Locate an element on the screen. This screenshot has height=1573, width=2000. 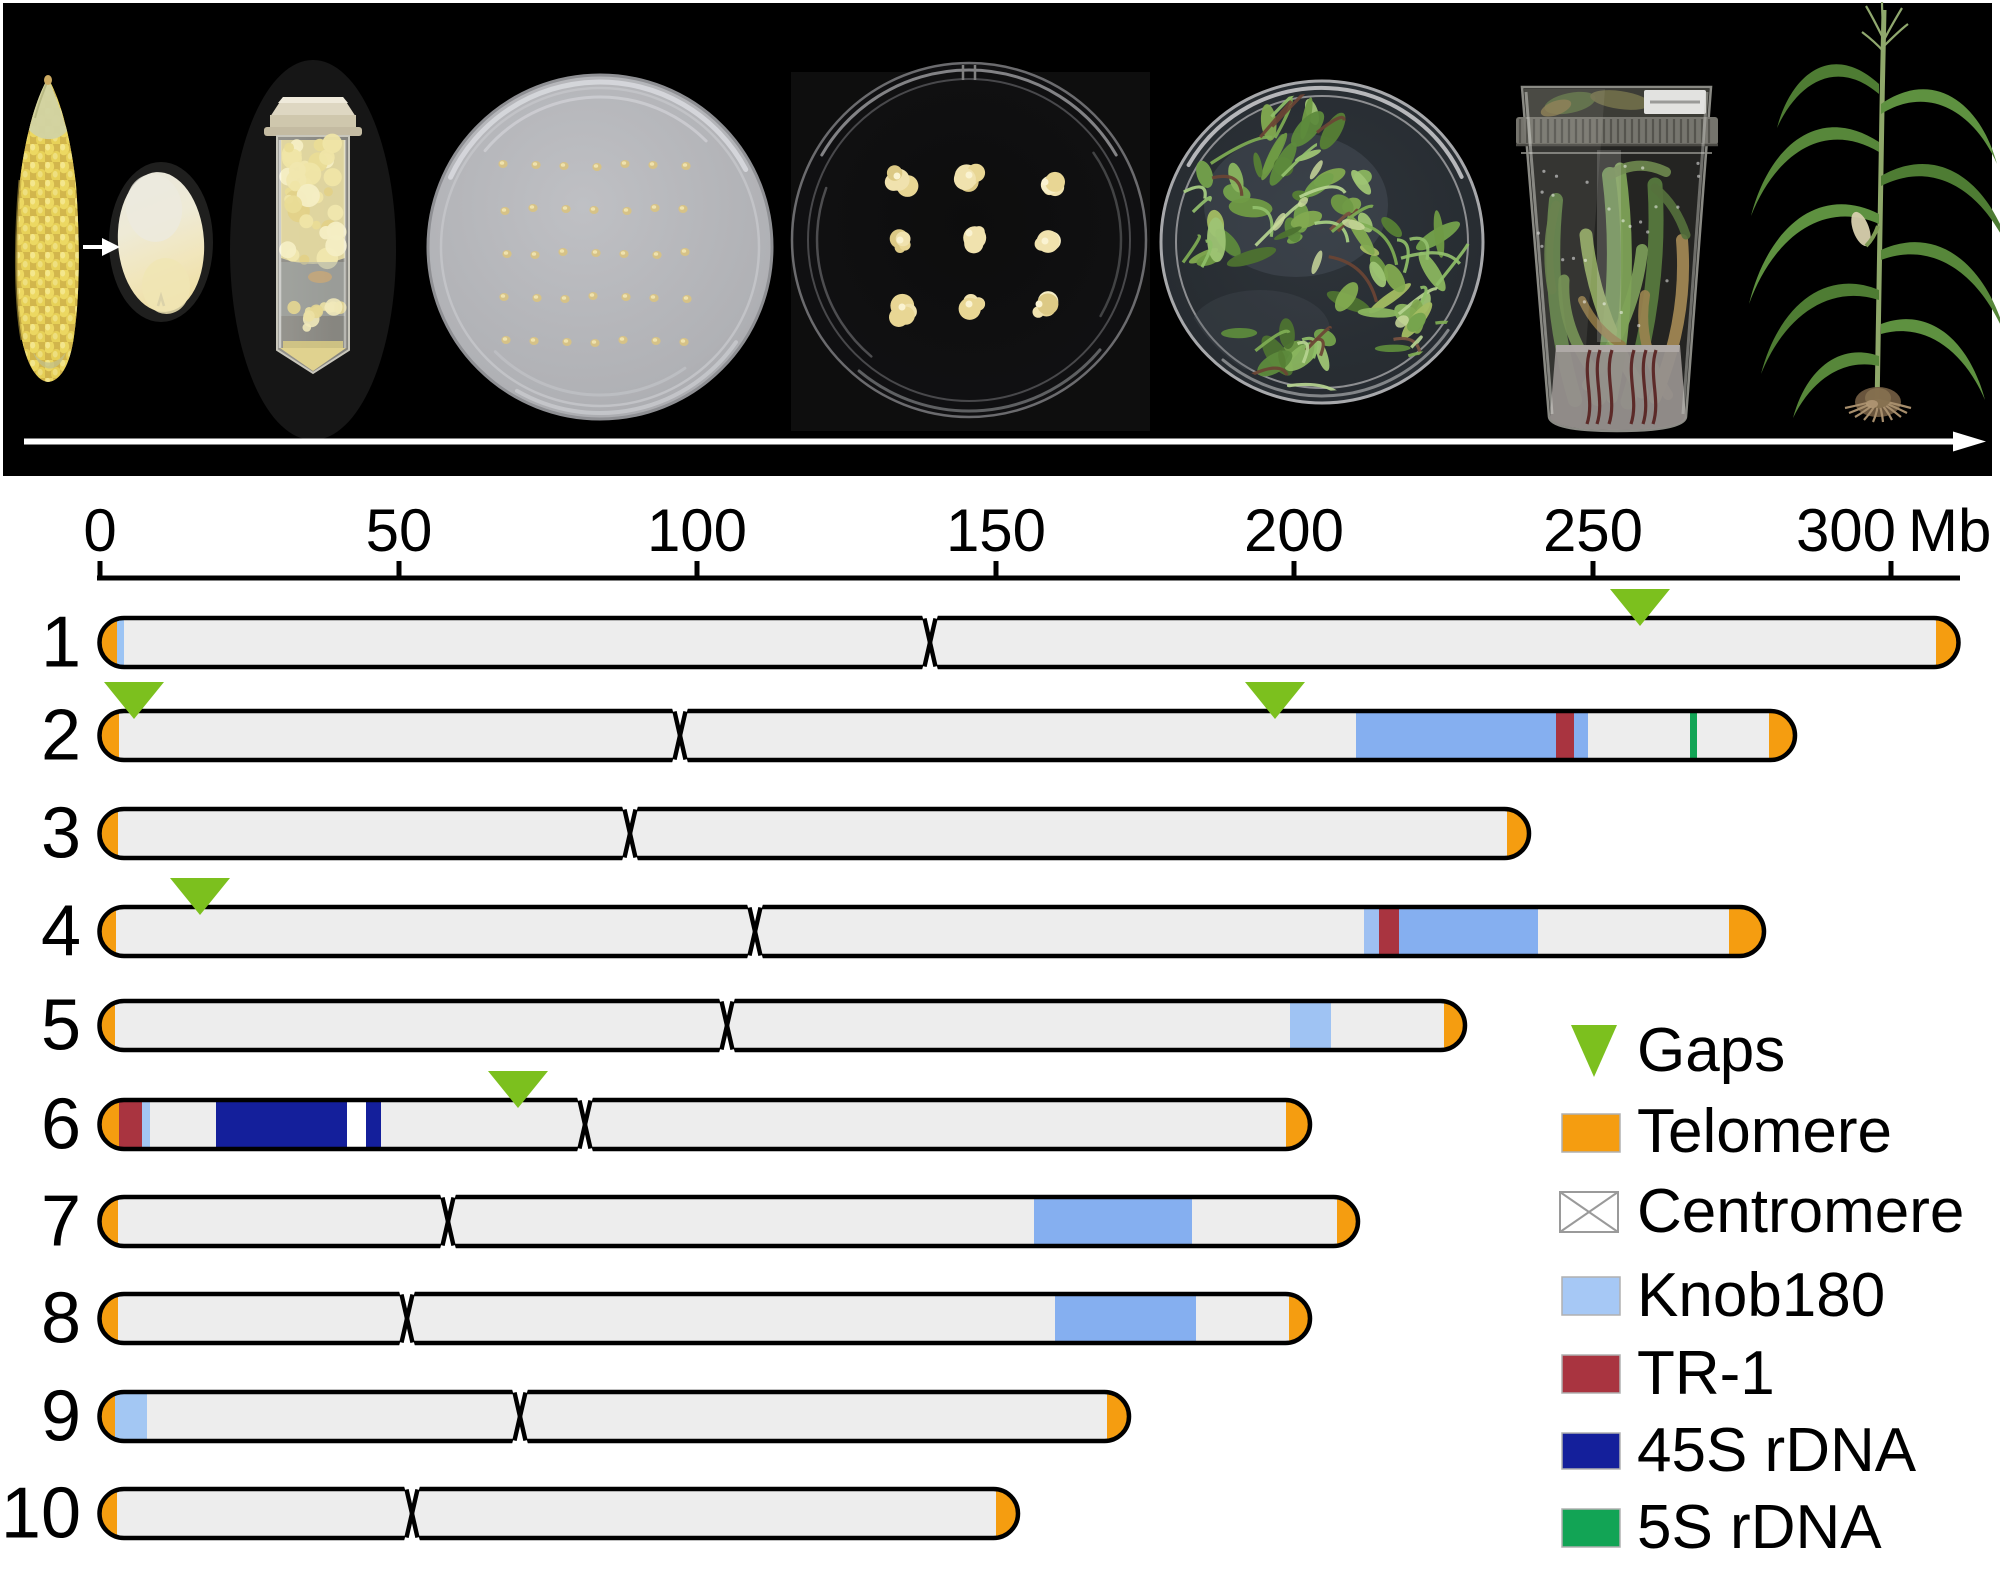
svg-text: 0 is located at coordinates (99, 530).